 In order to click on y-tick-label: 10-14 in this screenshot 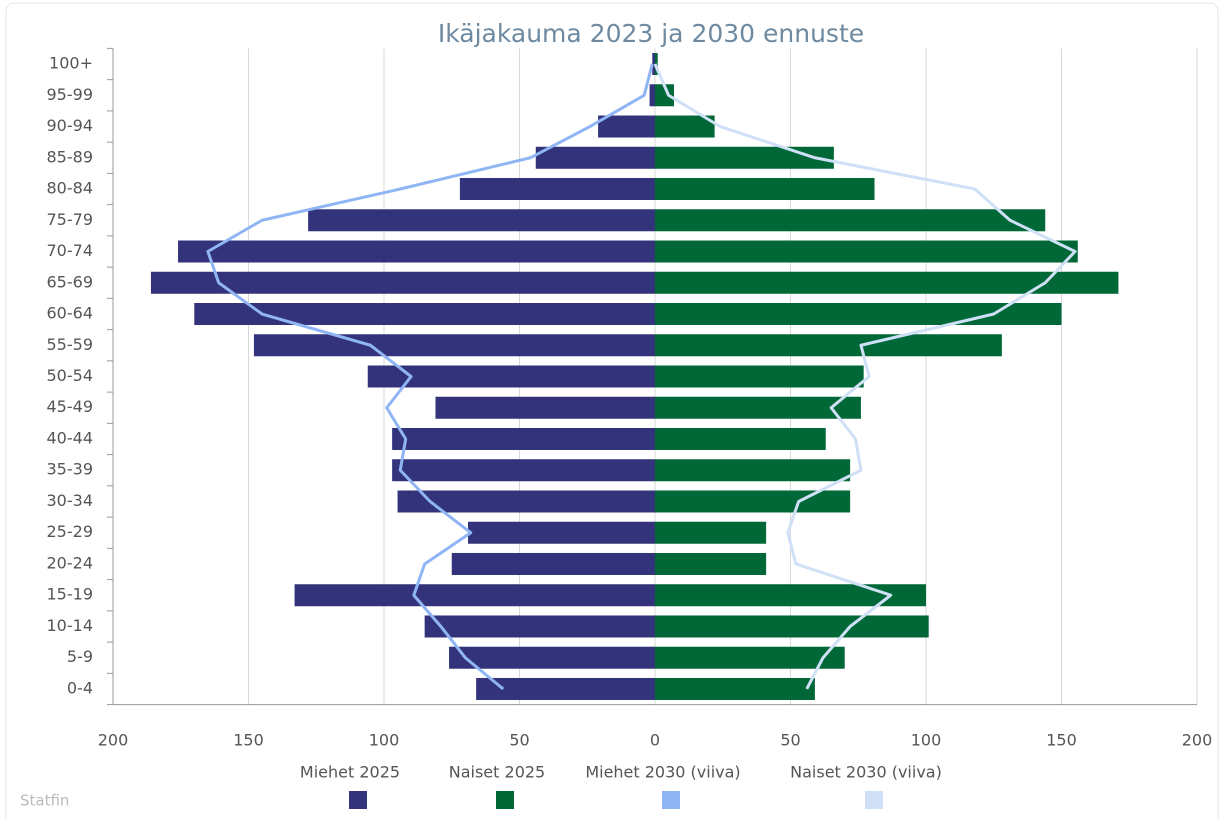, I will do `click(70, 625)`.